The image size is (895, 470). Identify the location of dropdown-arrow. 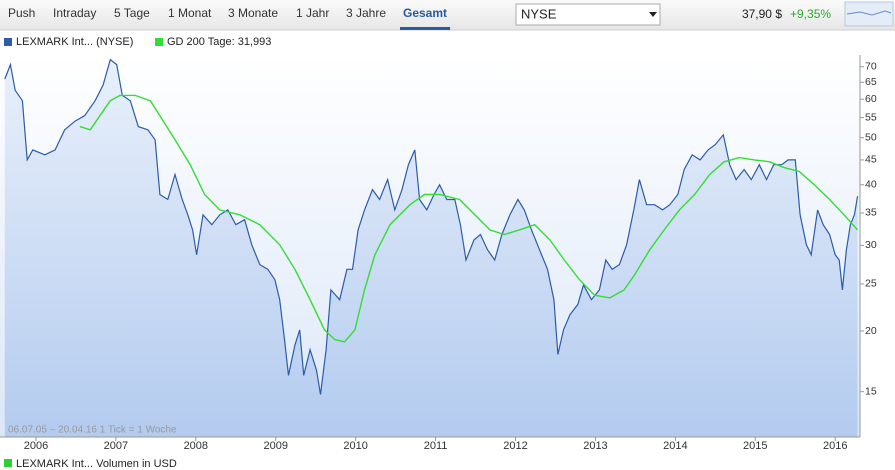
(653, 14).